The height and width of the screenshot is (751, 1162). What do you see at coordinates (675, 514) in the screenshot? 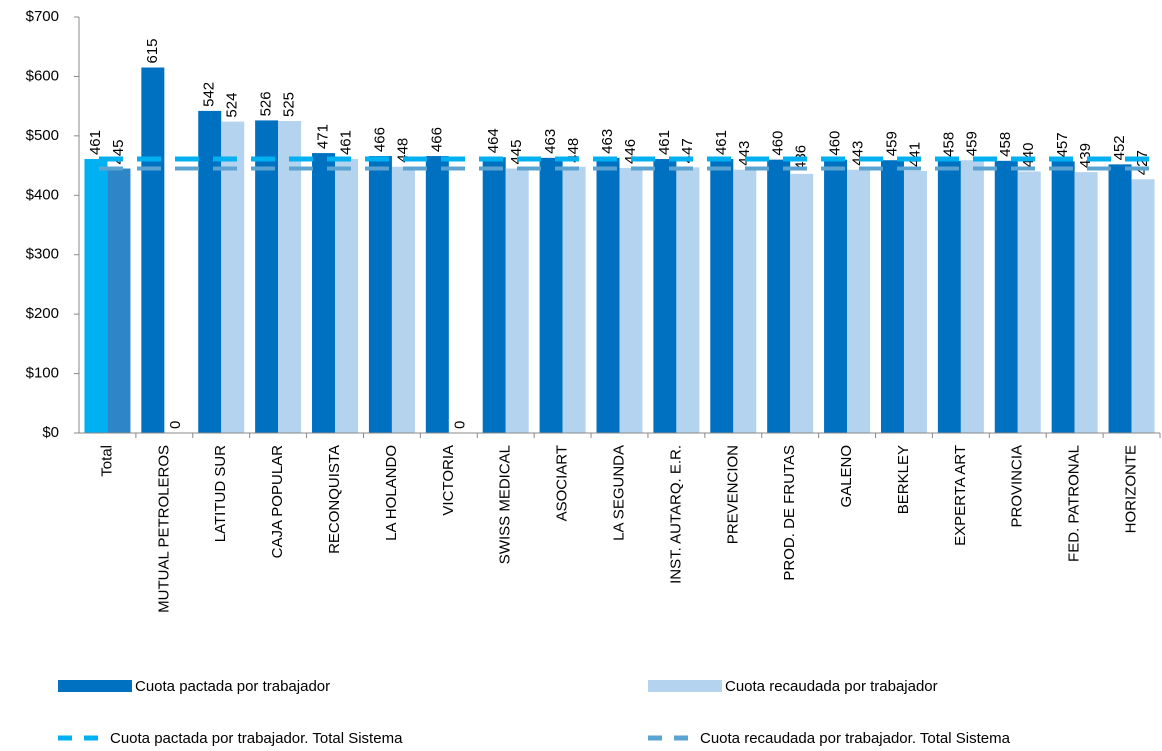
I see `x-tick-label: INST. AUTARQ. E.R.` at bounding box center [675, 514].